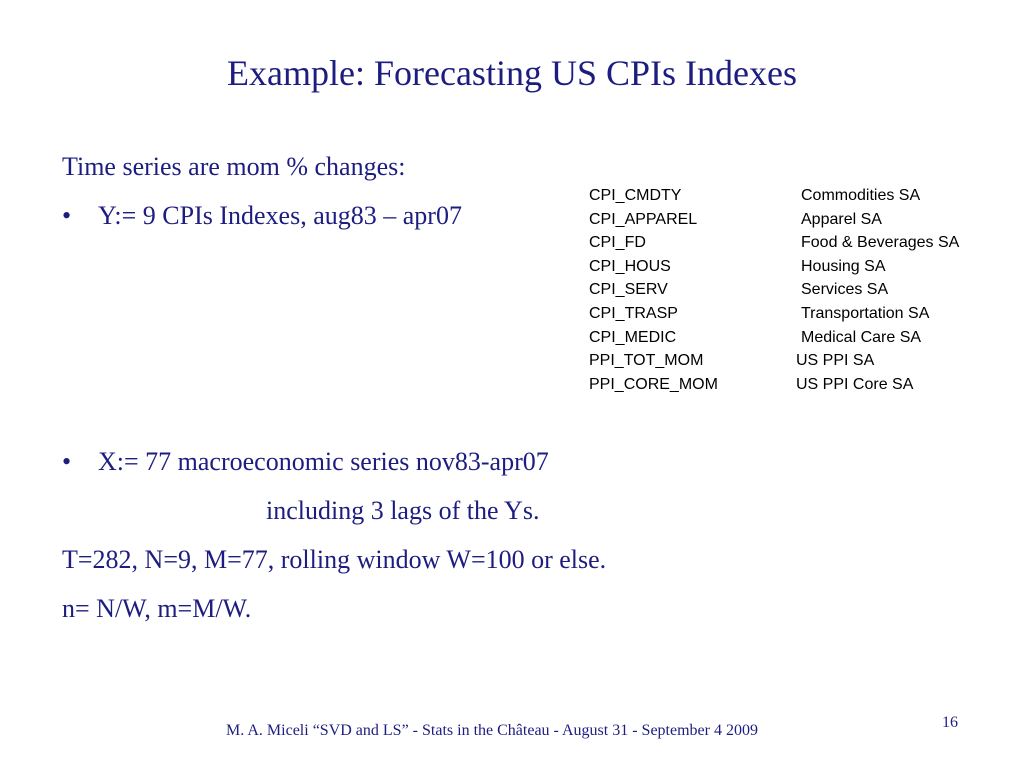  What do you see at coordinates (280, 215) in the screenshot?
I see `bullet-y-text: Y:= 9 CPIs Indexes, aug83 – apr07` at bounding box center [280, 215].